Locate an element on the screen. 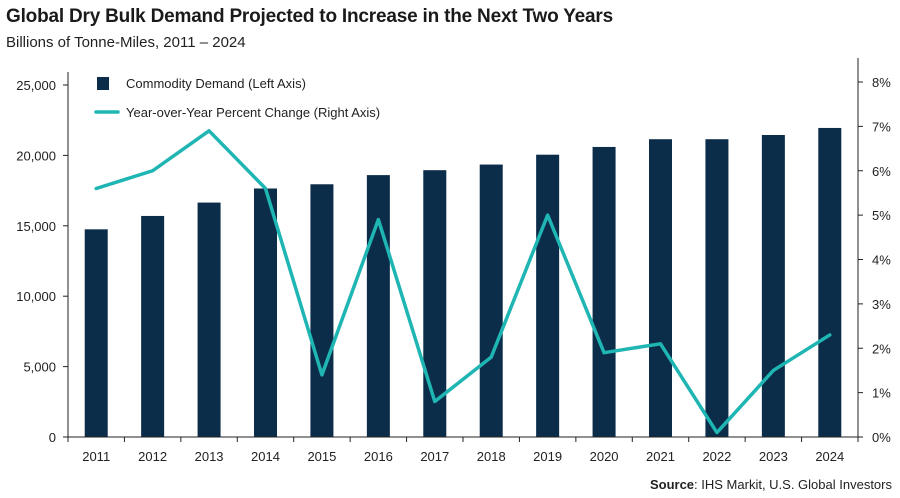  bar-2016 is located at coordinates (378, 306).